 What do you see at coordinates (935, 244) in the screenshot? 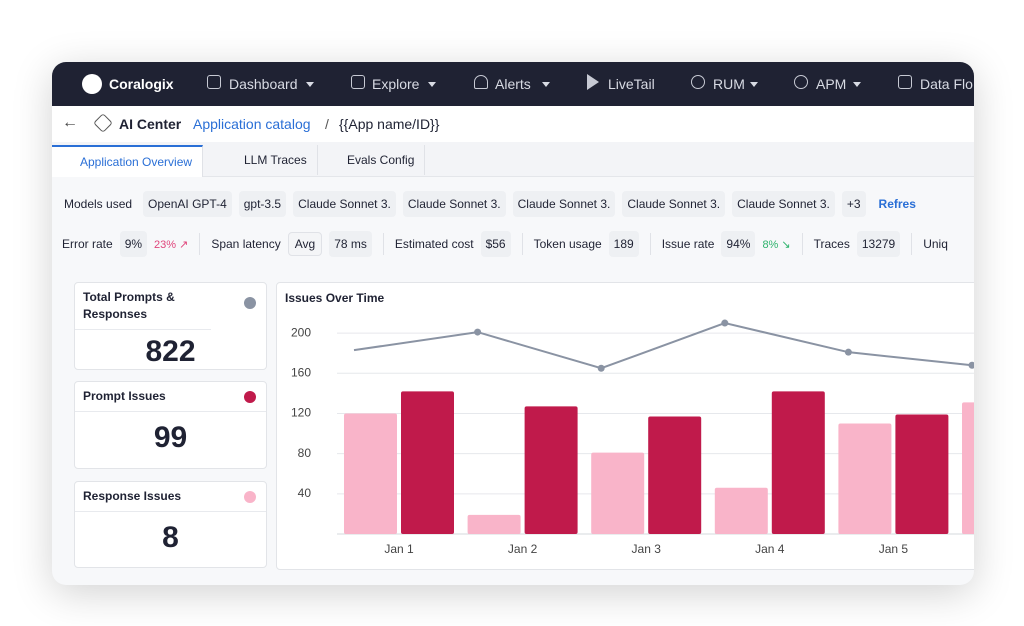
I see `metric-label: Uniq` at bounding box center [935, 244].